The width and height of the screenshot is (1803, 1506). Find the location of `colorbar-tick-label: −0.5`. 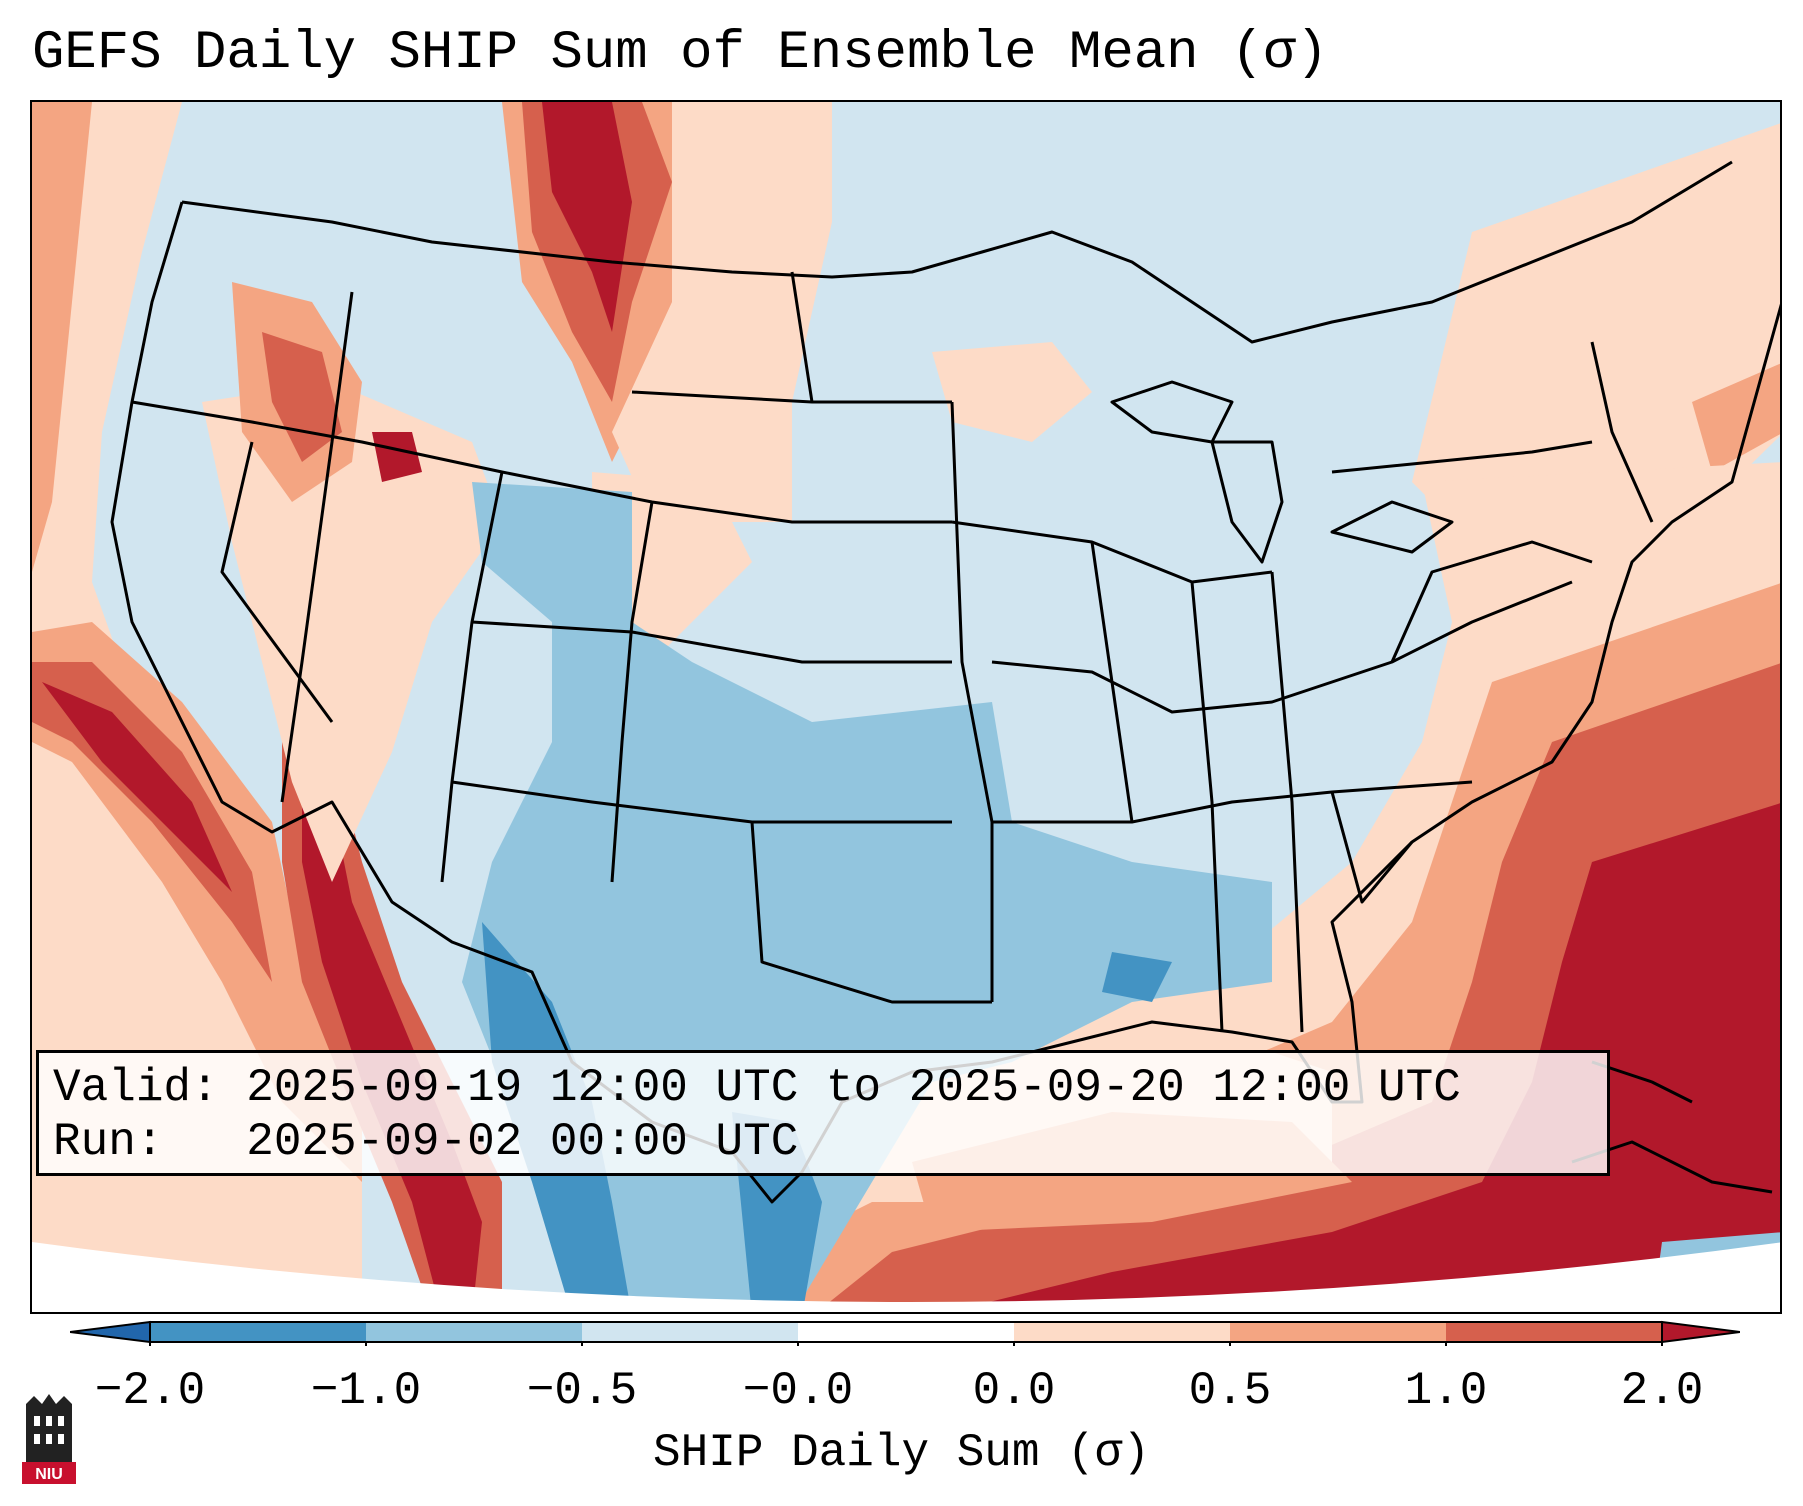

colorbar-tick-label: −0.5 is located at coordinates (582, 1391).